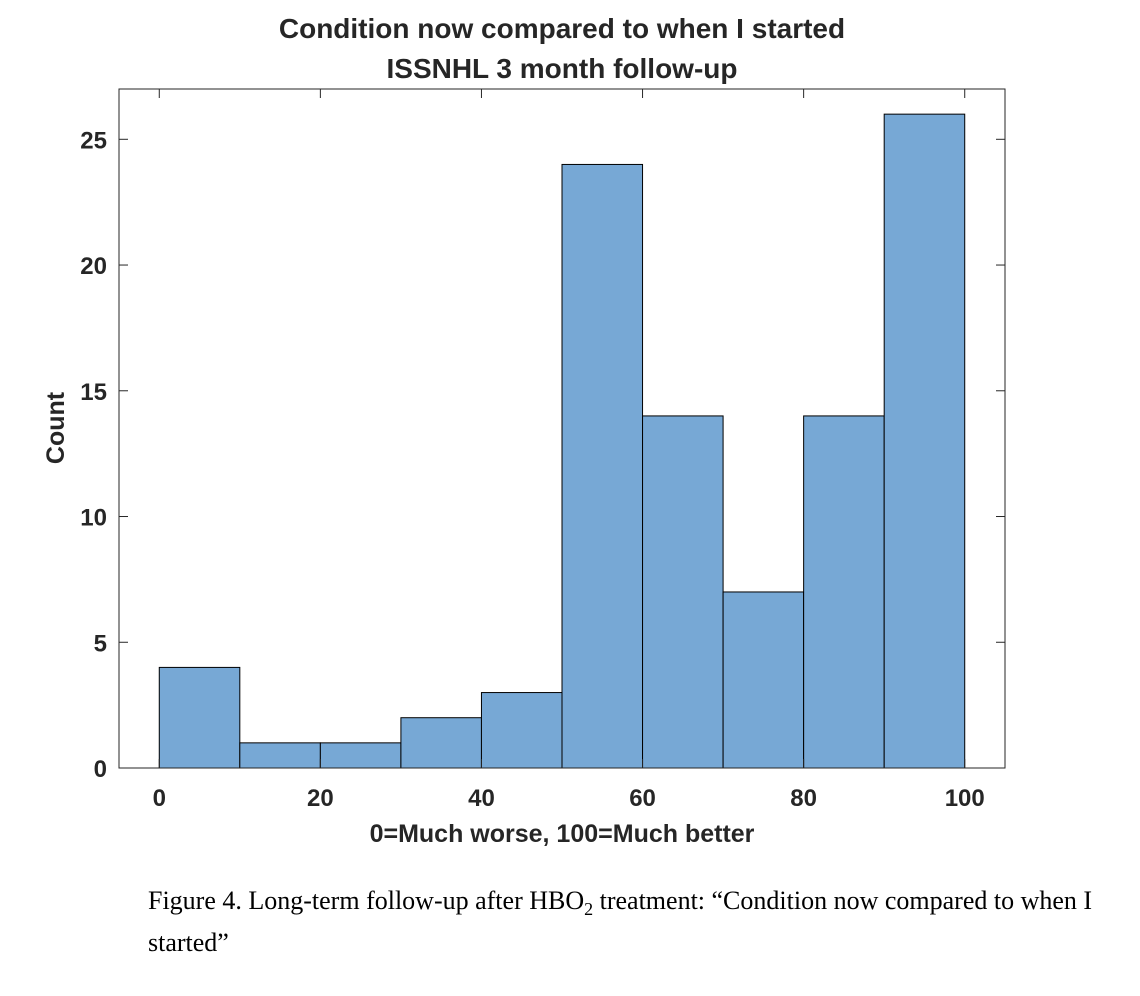 The image size is (1140, 996). I want to click on x-tick-label: 40, so click(481, 798).